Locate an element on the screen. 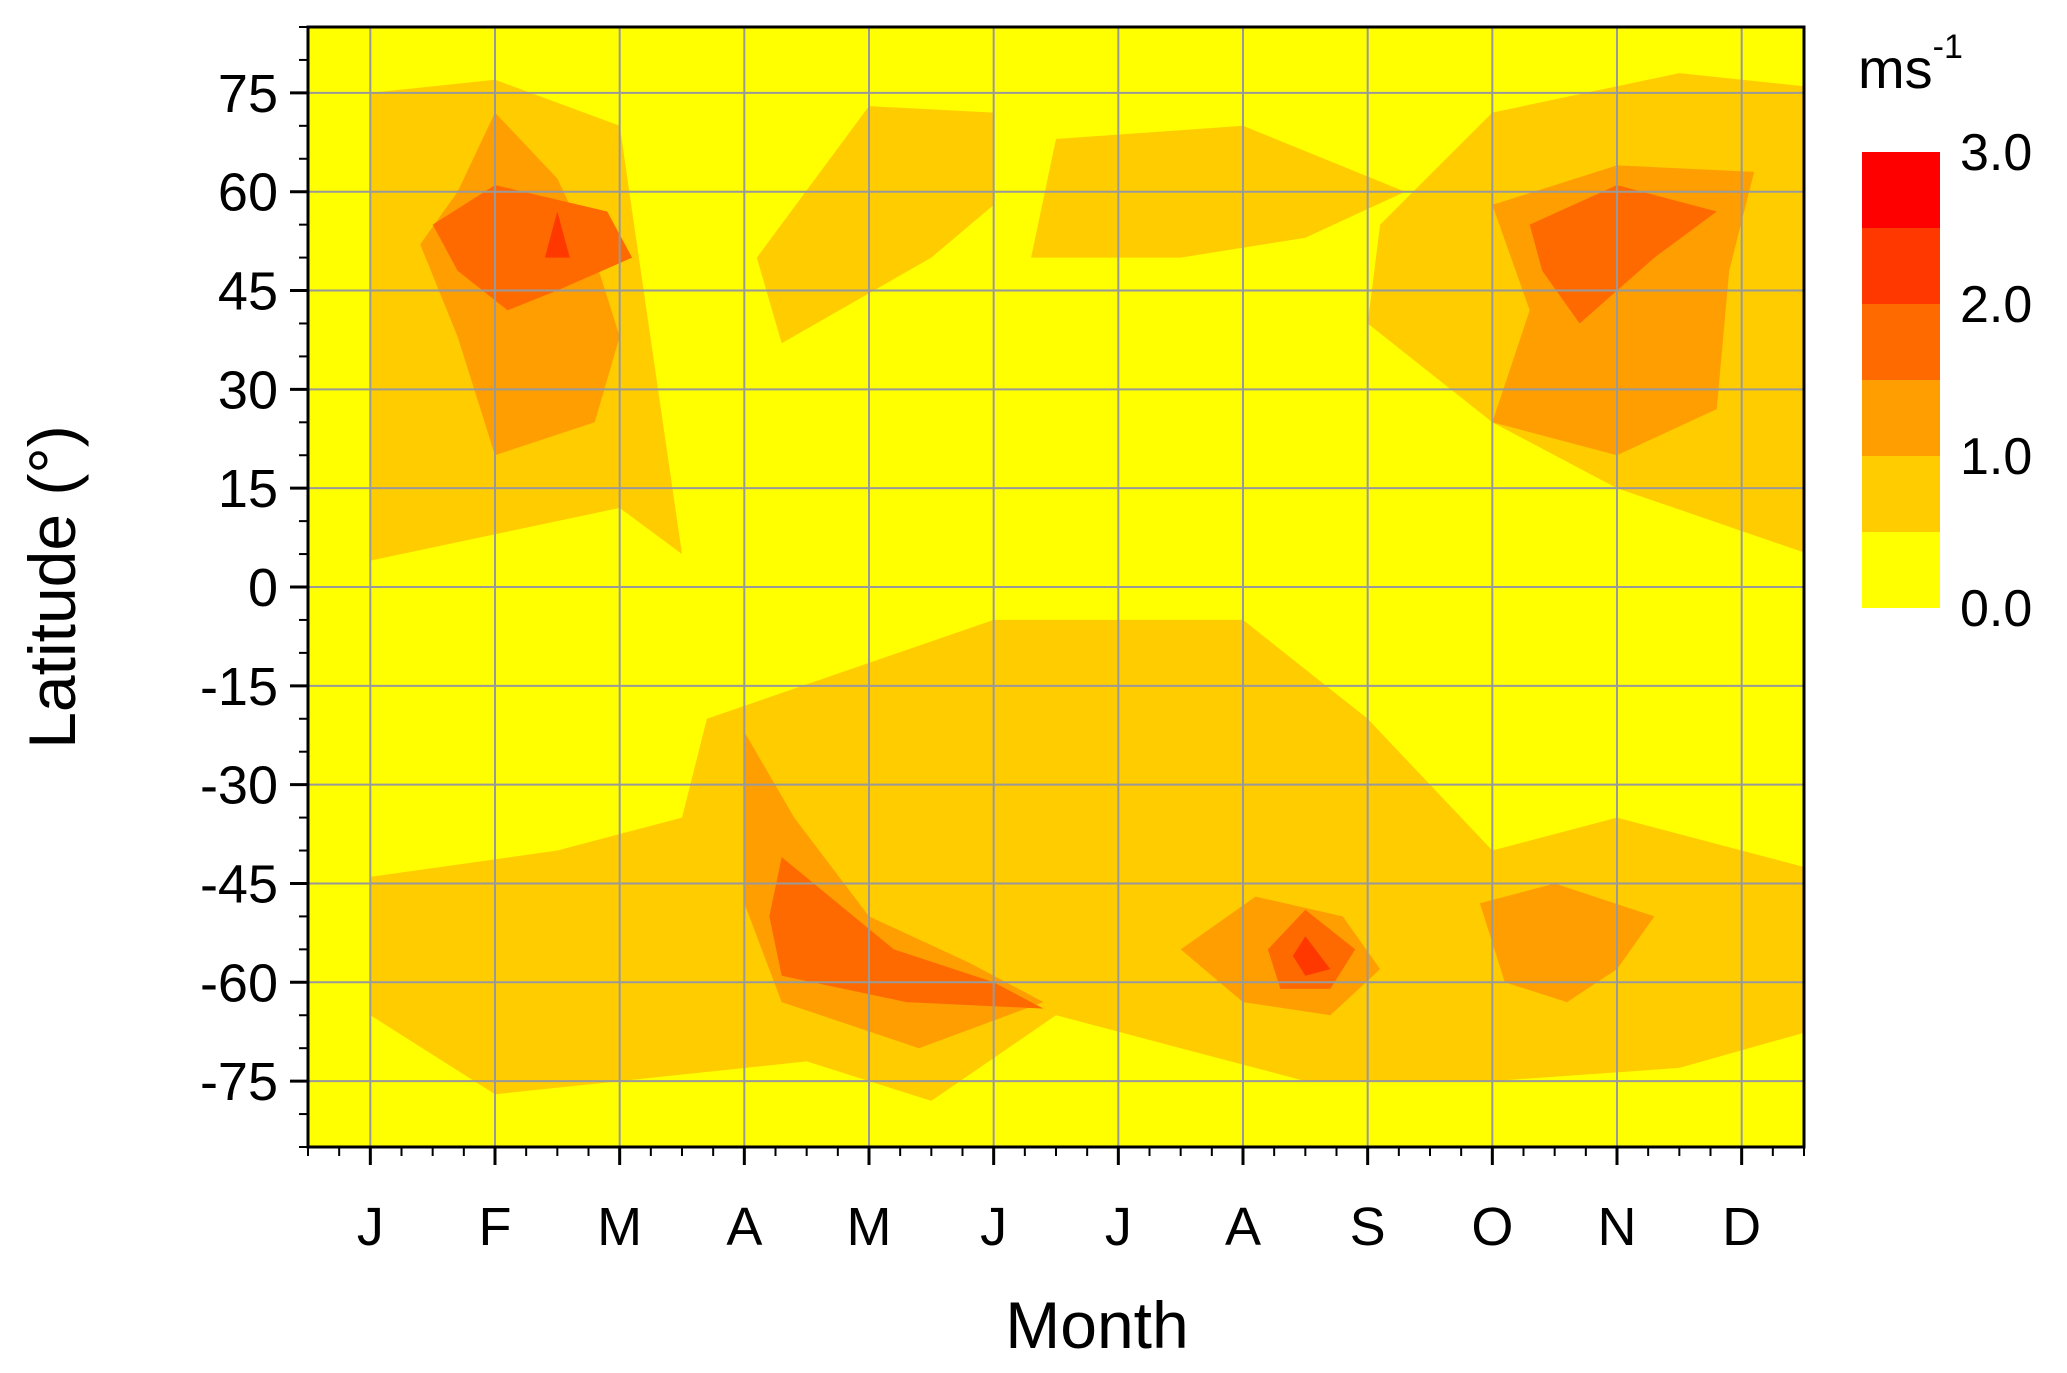 The height and width of the screenshot is (1373, 2067). colorbar-unit-base: ms is located at coordinates (1895, 68).